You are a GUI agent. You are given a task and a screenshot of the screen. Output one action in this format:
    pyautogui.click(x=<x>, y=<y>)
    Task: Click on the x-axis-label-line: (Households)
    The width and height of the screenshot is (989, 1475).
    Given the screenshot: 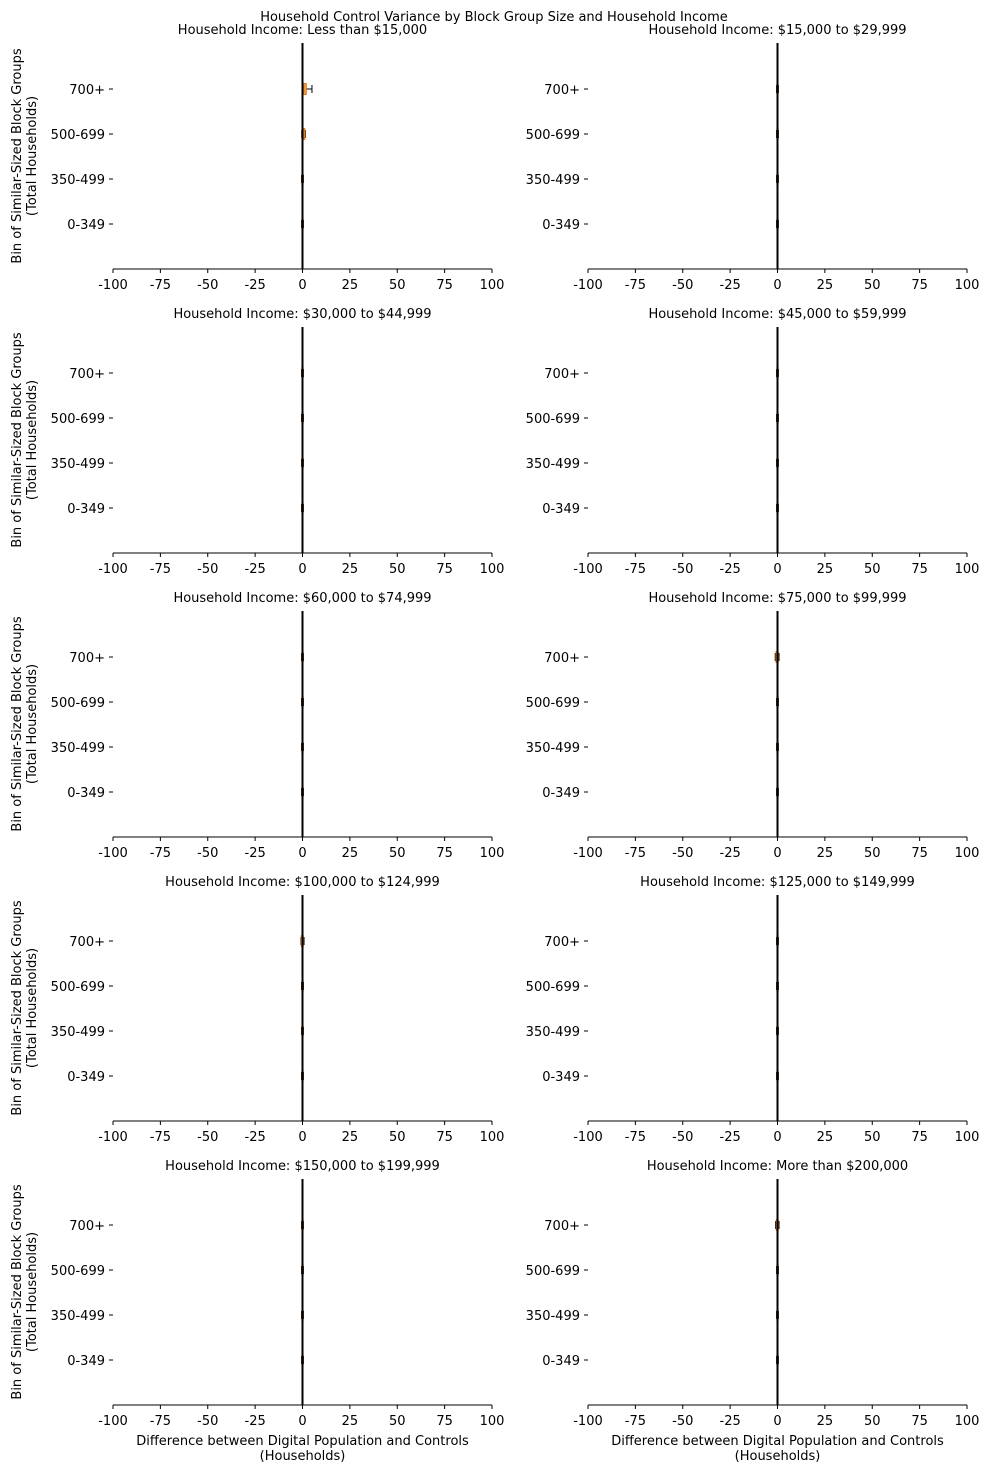 What is the action you would take?
    pyautogui.click(x=303, y=1456)
    